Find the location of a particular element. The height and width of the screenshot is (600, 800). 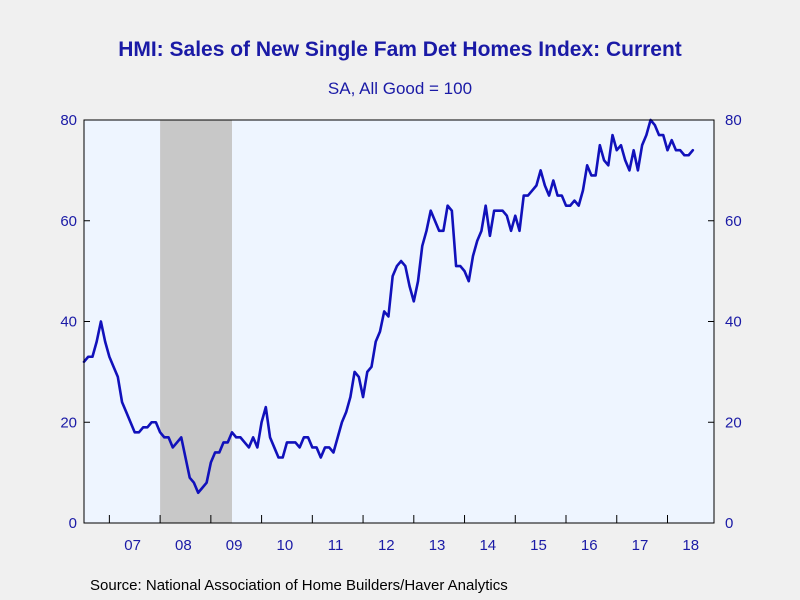

x-tick-label: 15 is located at coordinates (538, 545).